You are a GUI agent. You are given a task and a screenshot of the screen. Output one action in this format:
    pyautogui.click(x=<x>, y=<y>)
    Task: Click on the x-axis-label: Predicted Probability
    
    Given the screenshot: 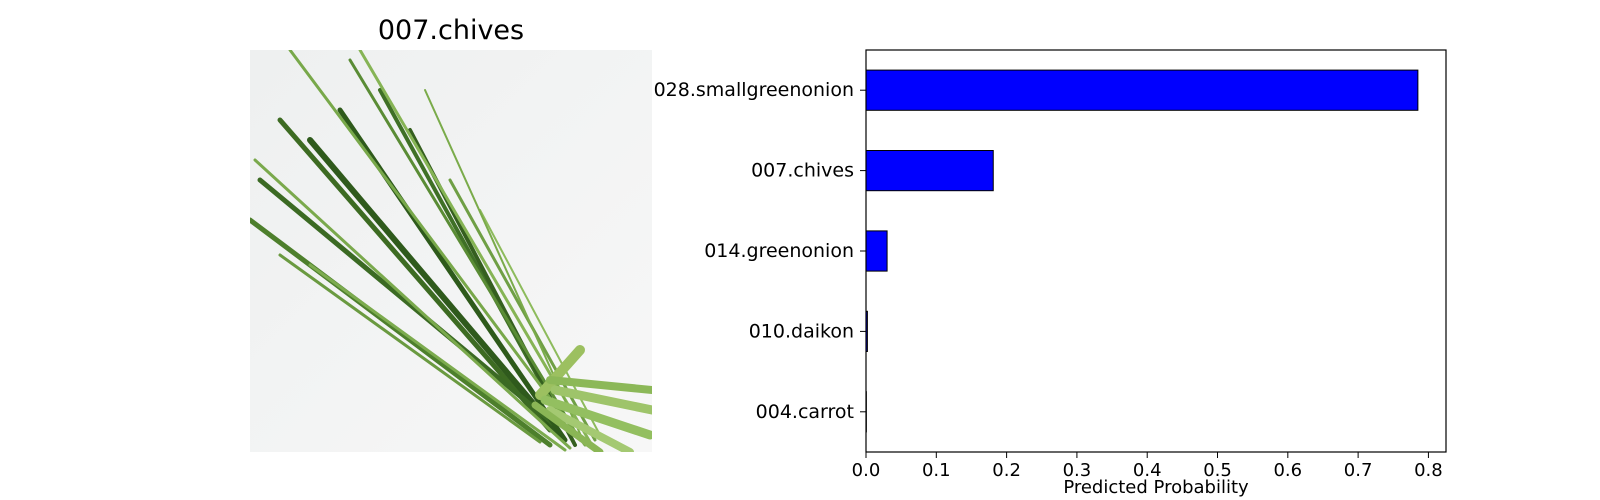 What is the action you would take?
    pyautogui.click(x=1156, y=487)
    